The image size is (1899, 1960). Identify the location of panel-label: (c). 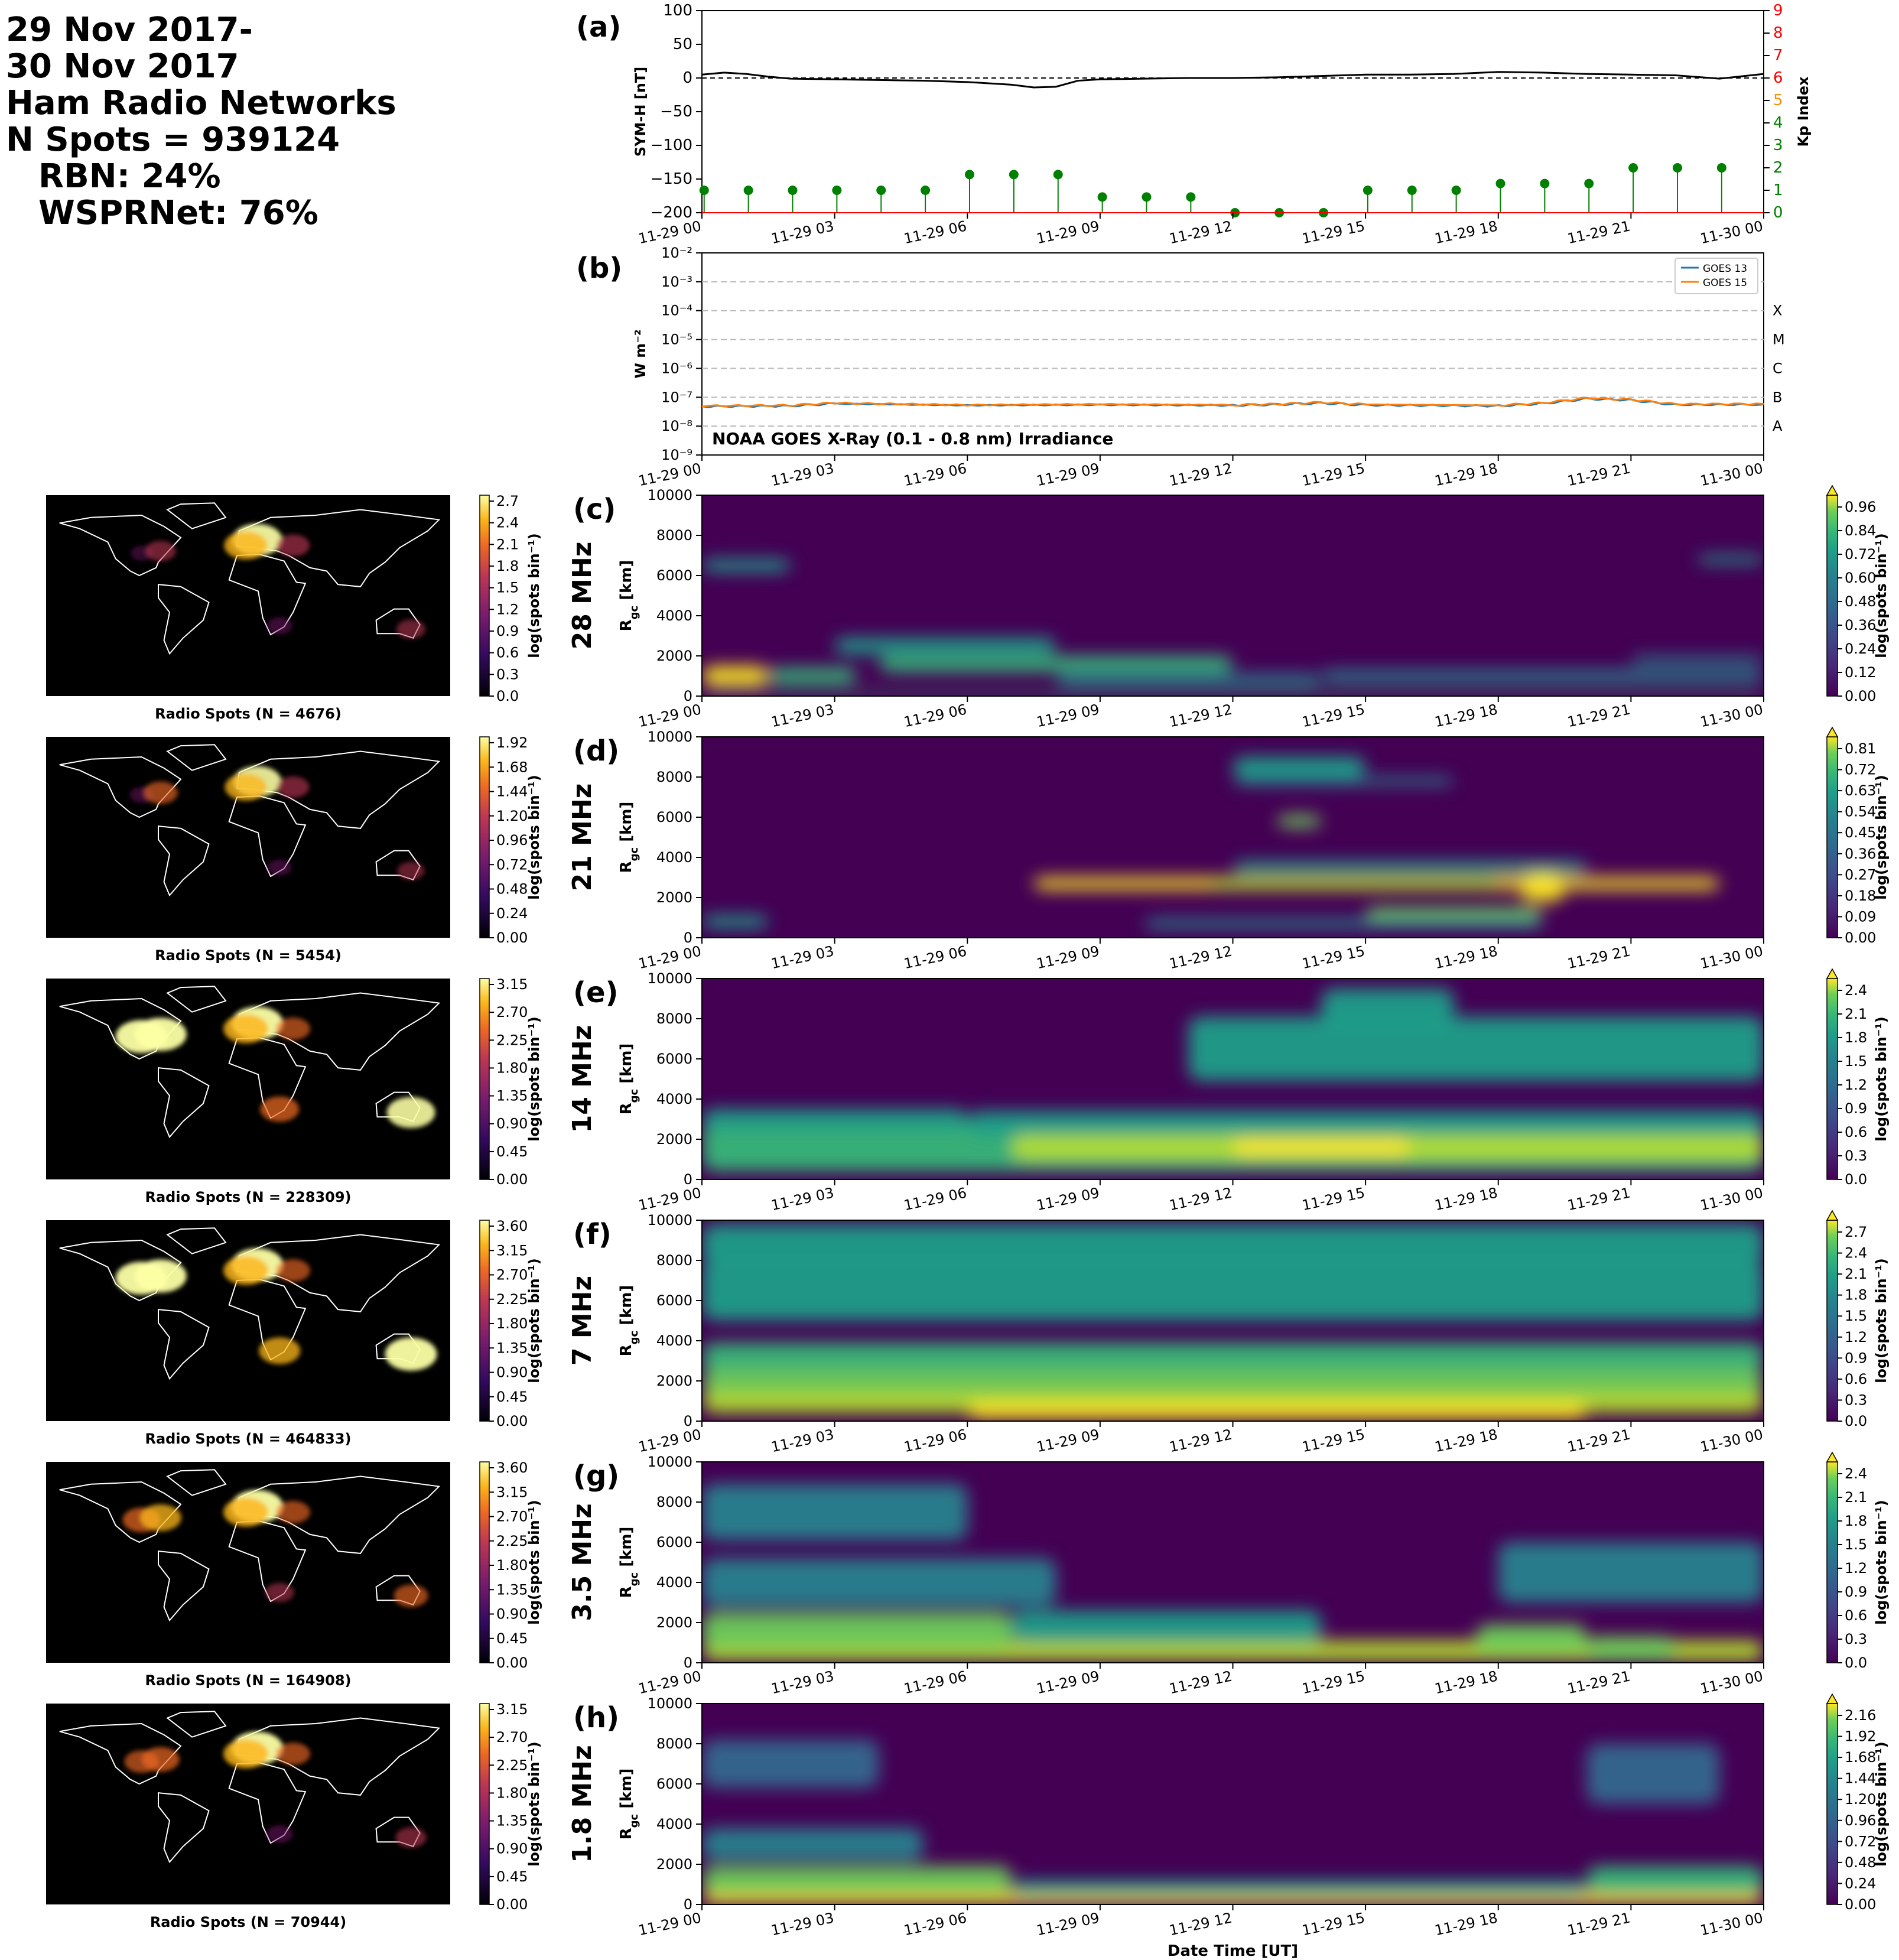
(594, 509).